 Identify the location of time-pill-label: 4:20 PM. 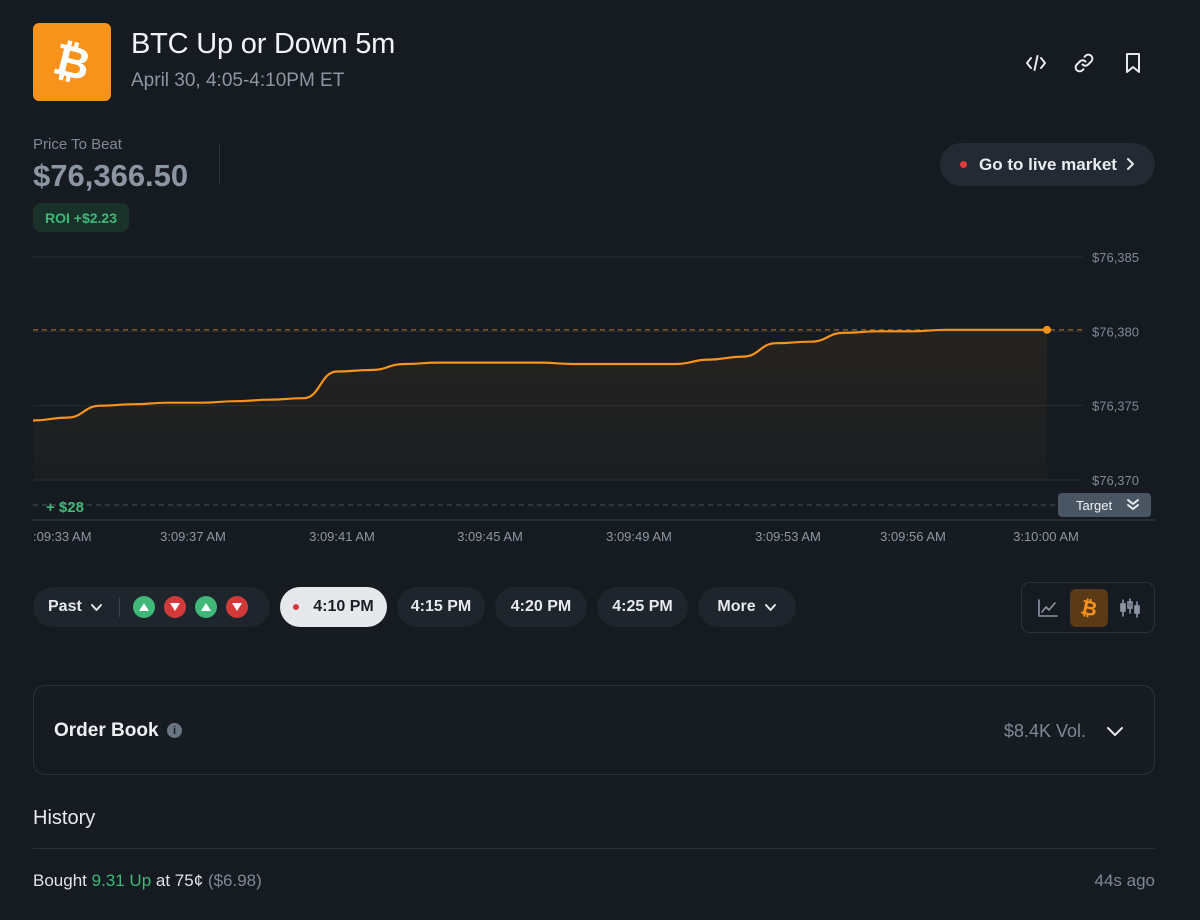
(541, 606).